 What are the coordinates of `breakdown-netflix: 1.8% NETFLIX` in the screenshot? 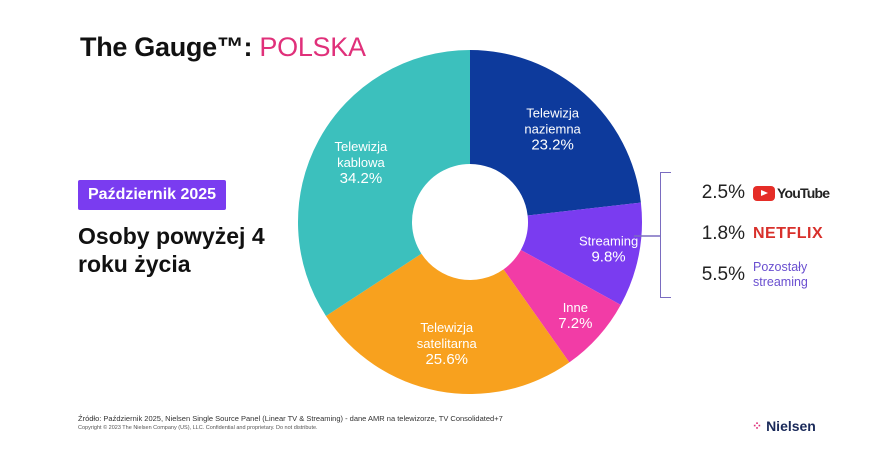 It's located at (756, 234).